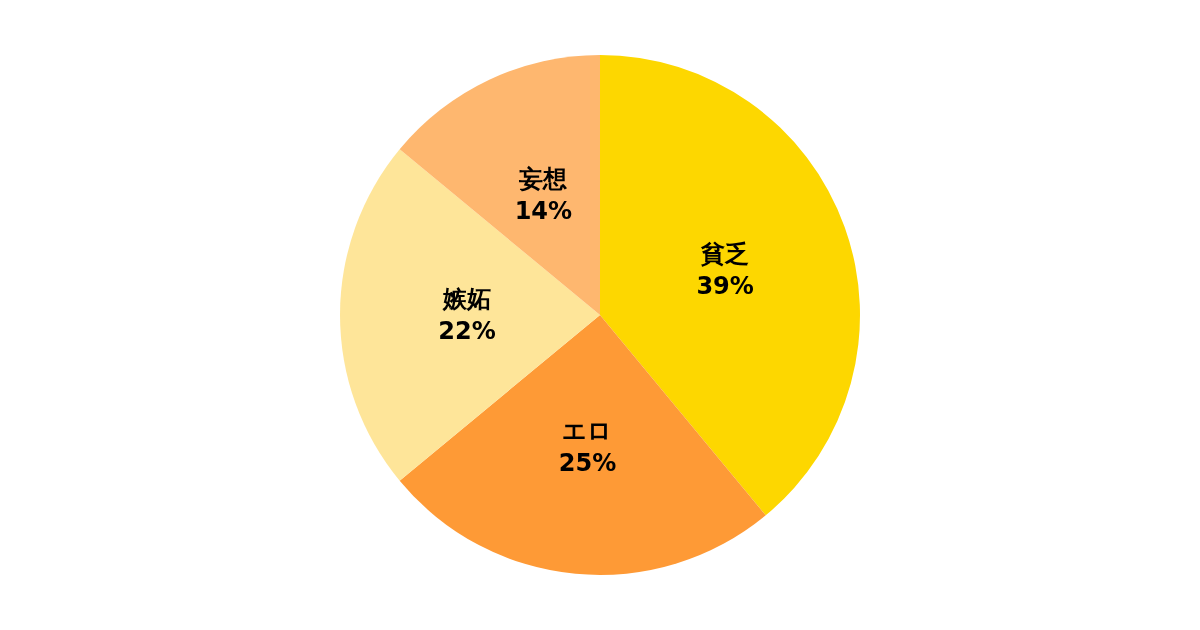  What do you see at coordinates (587, 431) in the screenshot?
I see `slice-label: エロ` at bounding box center [587, 431].